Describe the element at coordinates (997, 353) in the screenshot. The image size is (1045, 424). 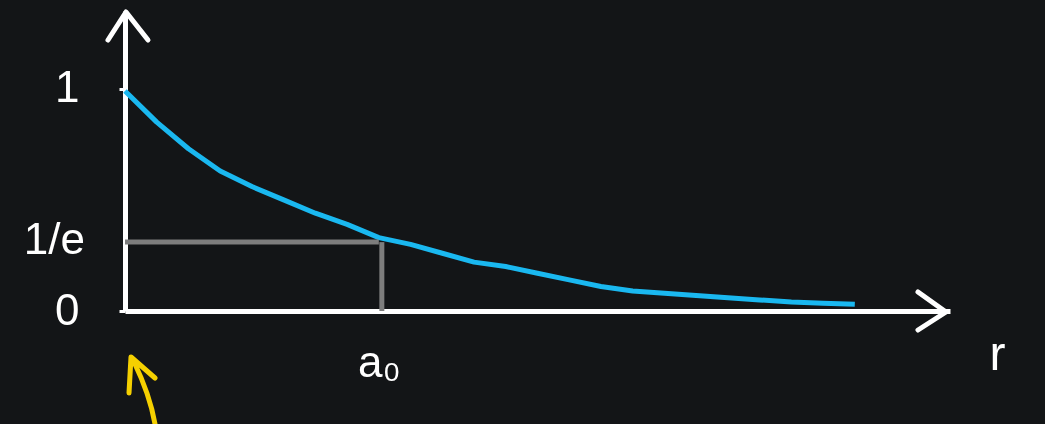
I see `x-axis-title: r` at that location.